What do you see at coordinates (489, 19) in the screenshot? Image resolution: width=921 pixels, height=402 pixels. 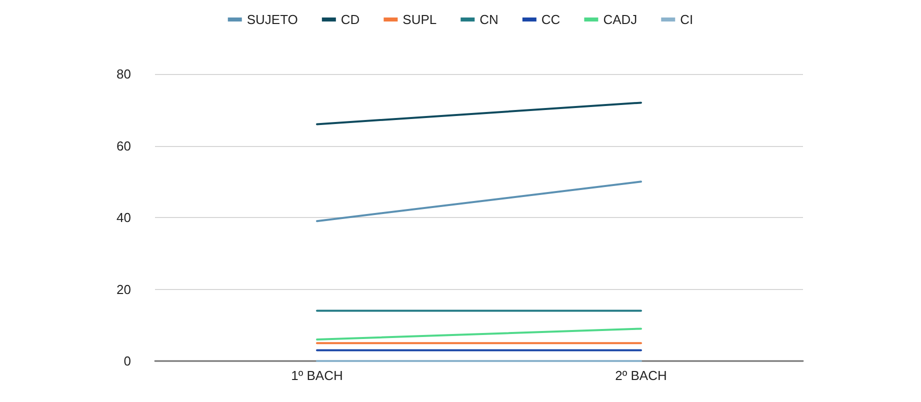 I see `legend-label: CN` at bounding box center [489, 19].